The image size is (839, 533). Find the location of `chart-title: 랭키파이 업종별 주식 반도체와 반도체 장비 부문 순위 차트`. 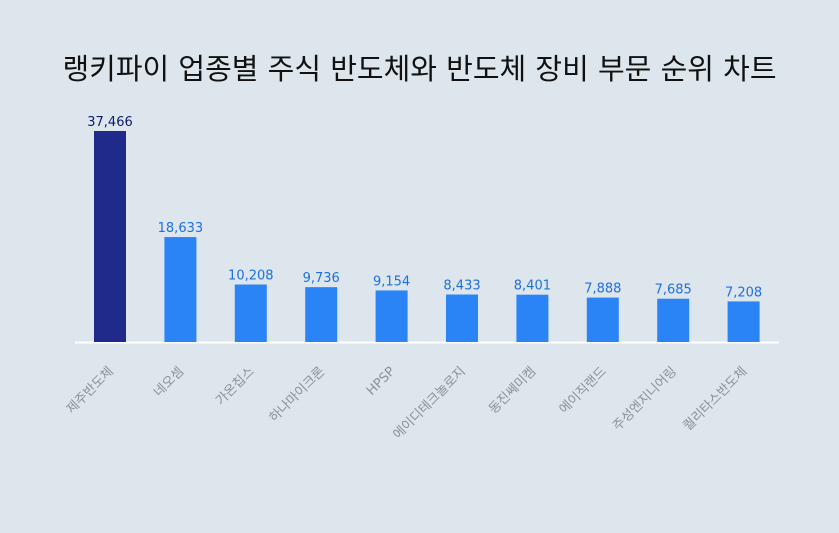

chart-title: 랭키파이 업종별 주식 반도체와 반도체 장비 부문 순위 차트 is located at coordinates (419, 69).